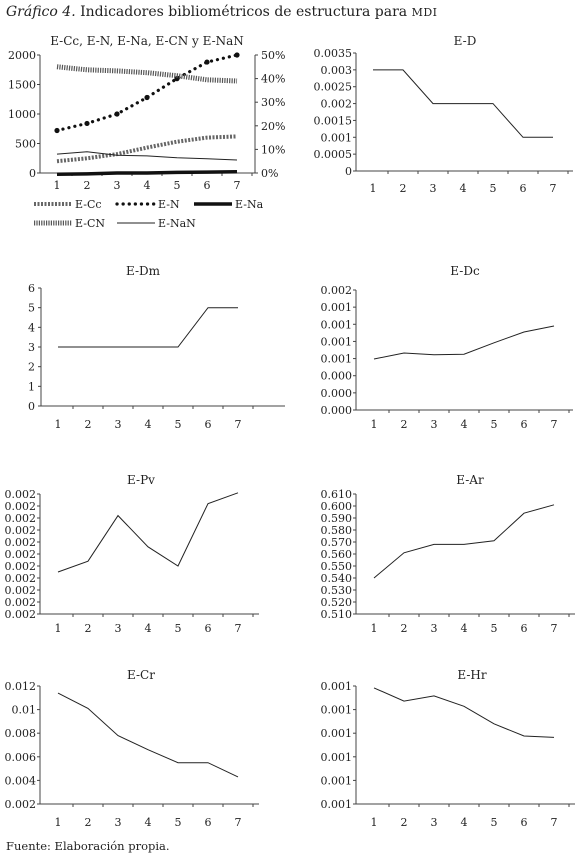 The height and width of the screenshot is (859, 578). What do you see at coordinates (31, 327) in the screenshot?
I see `y-tick-label: 4` at bounding box center [31, 327].